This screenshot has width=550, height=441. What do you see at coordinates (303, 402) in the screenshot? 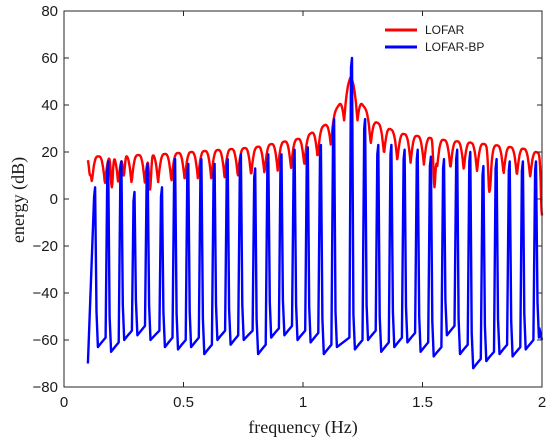
I see `x-tick-label: 1` at bounding box center [303, 402].